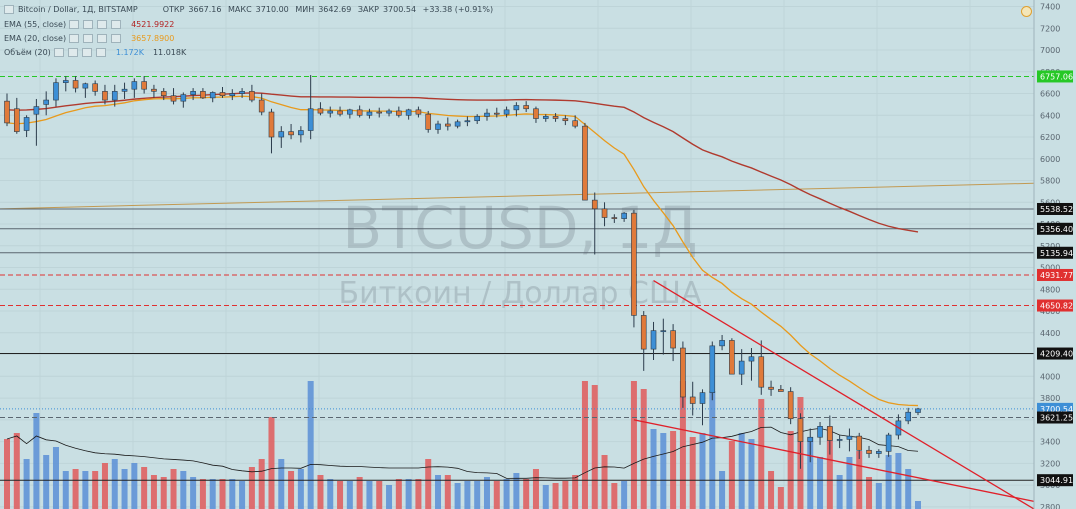 This screenshot has width=1076, height=509. What do you see at coordinates (1050, 94) in the screenshot?
I see `y-tick-label: 6600` at bounding box center [1050, 94].